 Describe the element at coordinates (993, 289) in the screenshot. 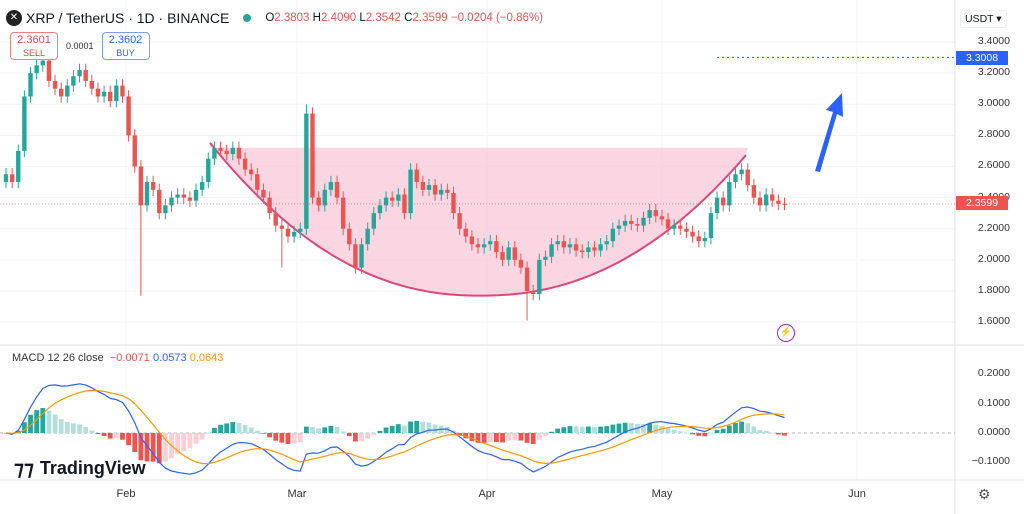

I see `price-tick: 1.8000` at that location.